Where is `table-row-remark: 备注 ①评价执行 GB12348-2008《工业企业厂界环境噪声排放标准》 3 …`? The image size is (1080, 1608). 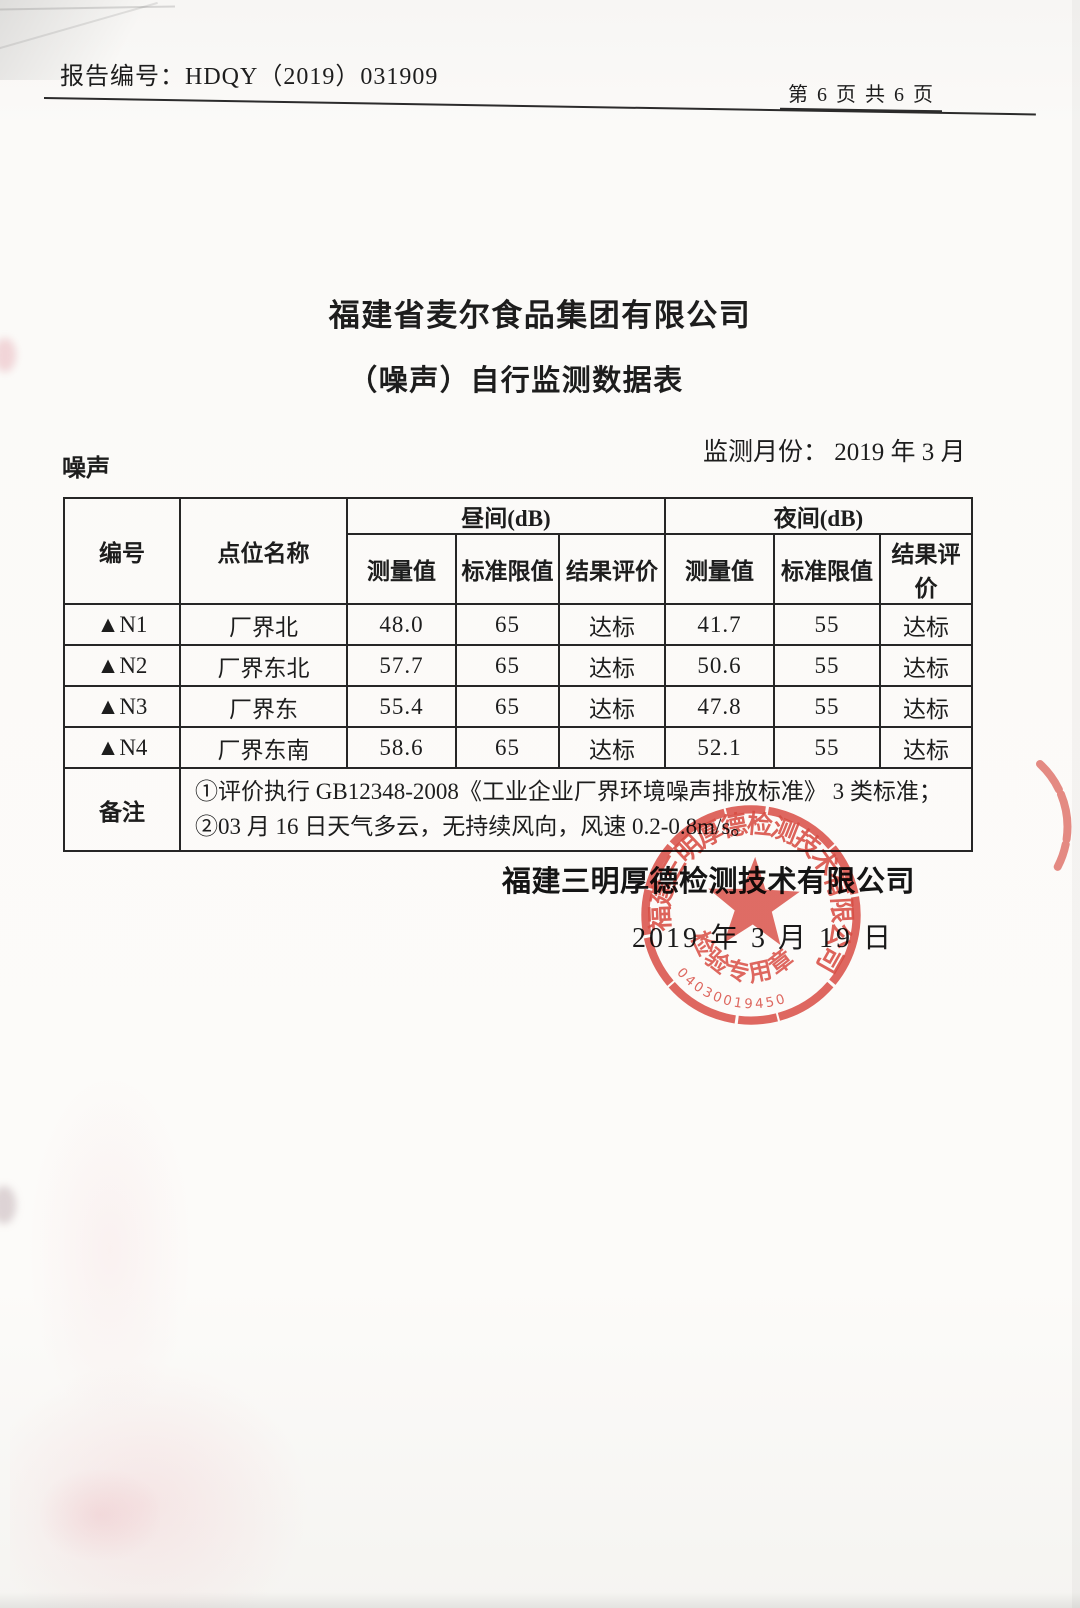
table-row-remark: 备注 ①评价执行 GB12348-2008《工业企业厂界环境噪声排放标准》 3 … is located at coordinates (518, 809).